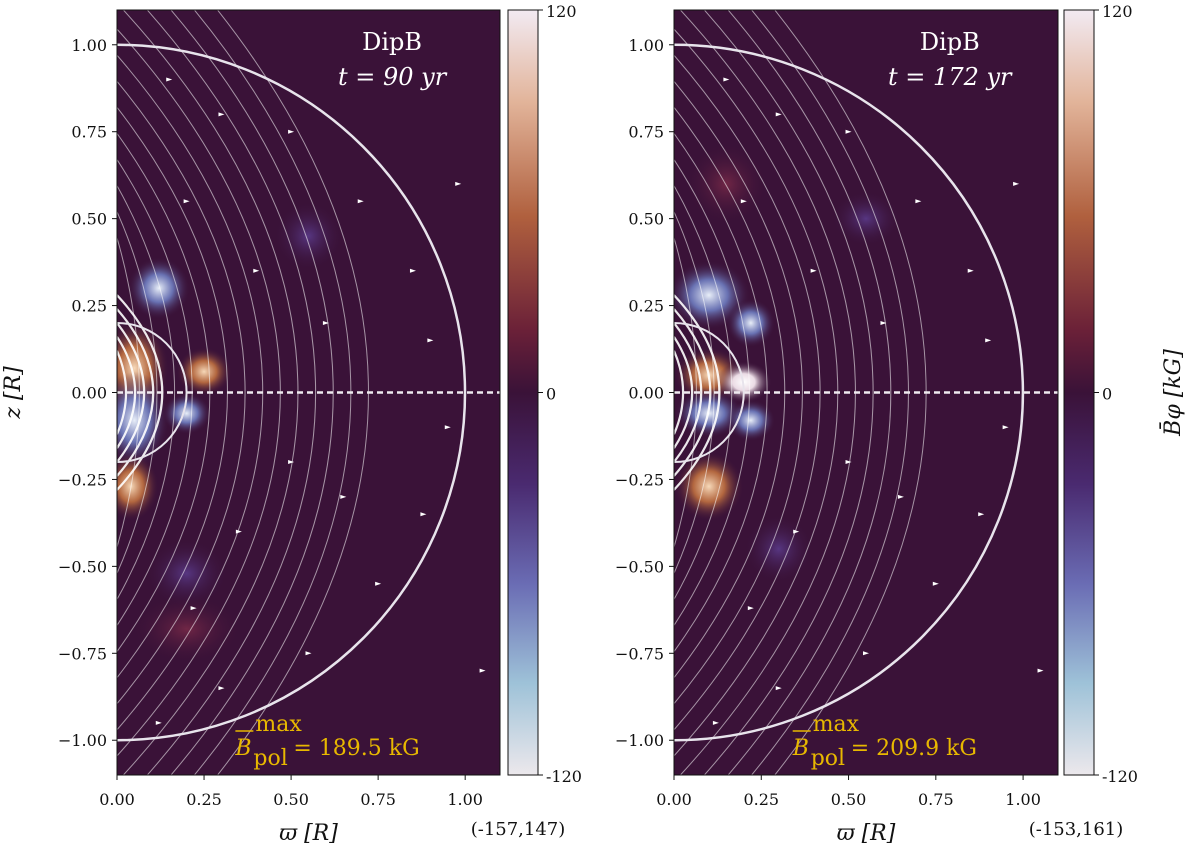 The width and height of the screenshot is (1200, 851). What do you see at coordinates (950, 77) in the screenshot?
I see `time-label: t = 172 yr` at bounding box center [950, 77].